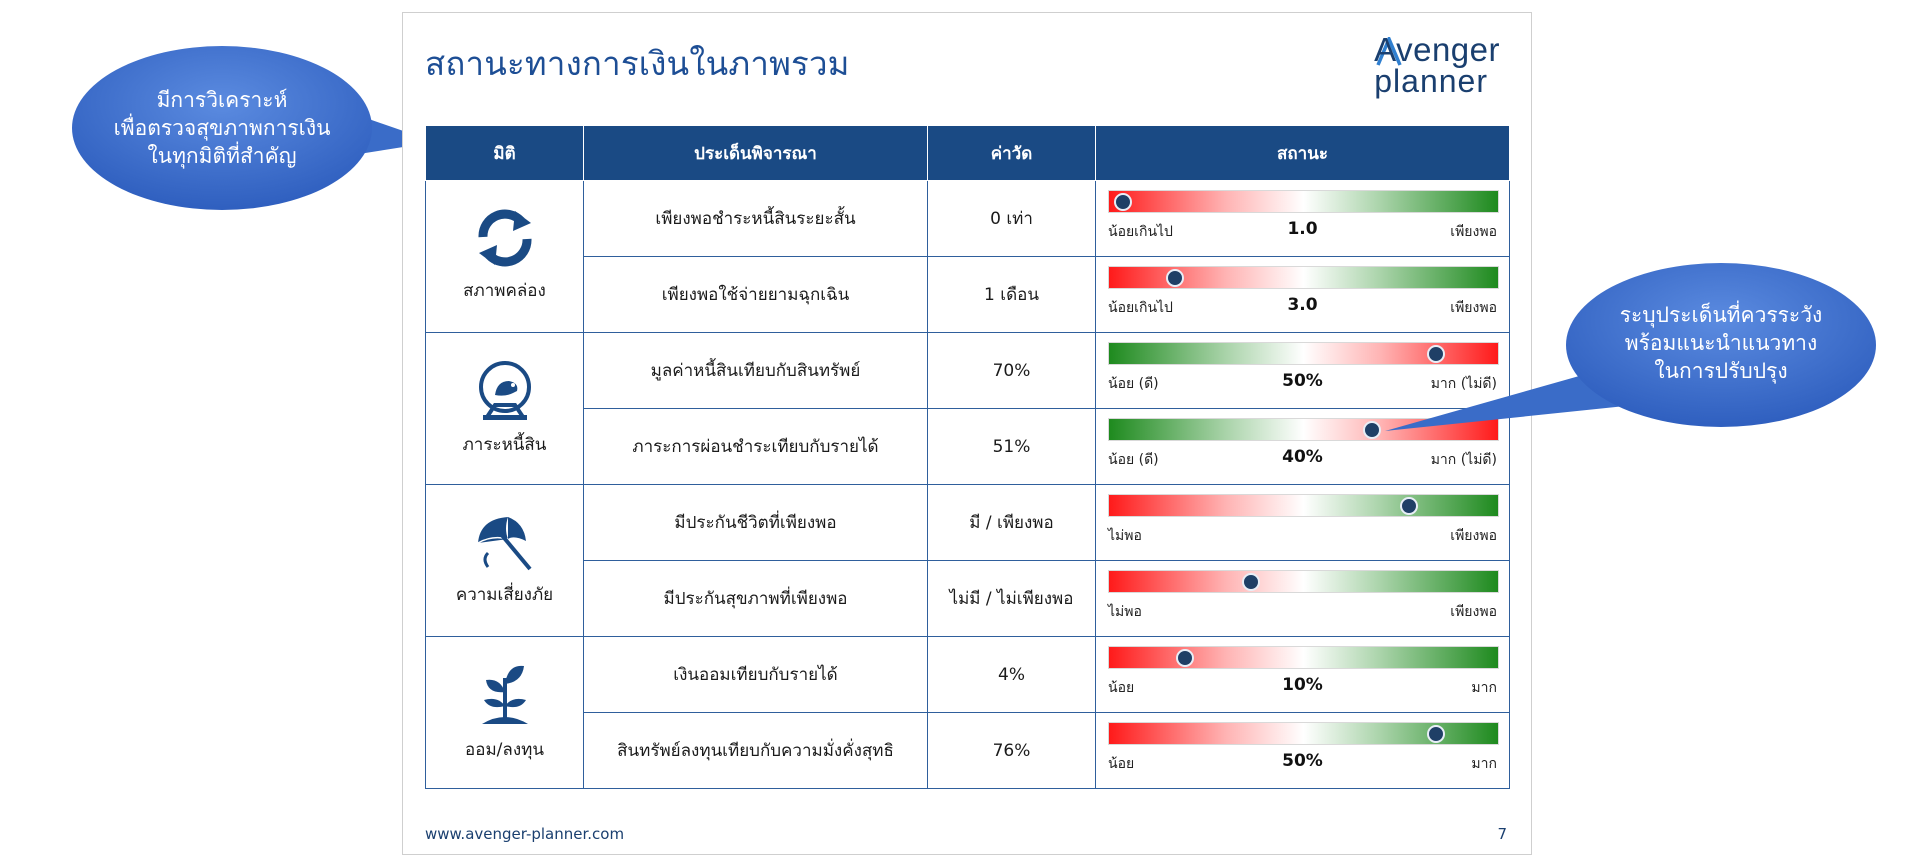  Describe the element at coordinates (504, 291) in the screenshot. I see `dimension-label: สภาพคล่อง` at that location.